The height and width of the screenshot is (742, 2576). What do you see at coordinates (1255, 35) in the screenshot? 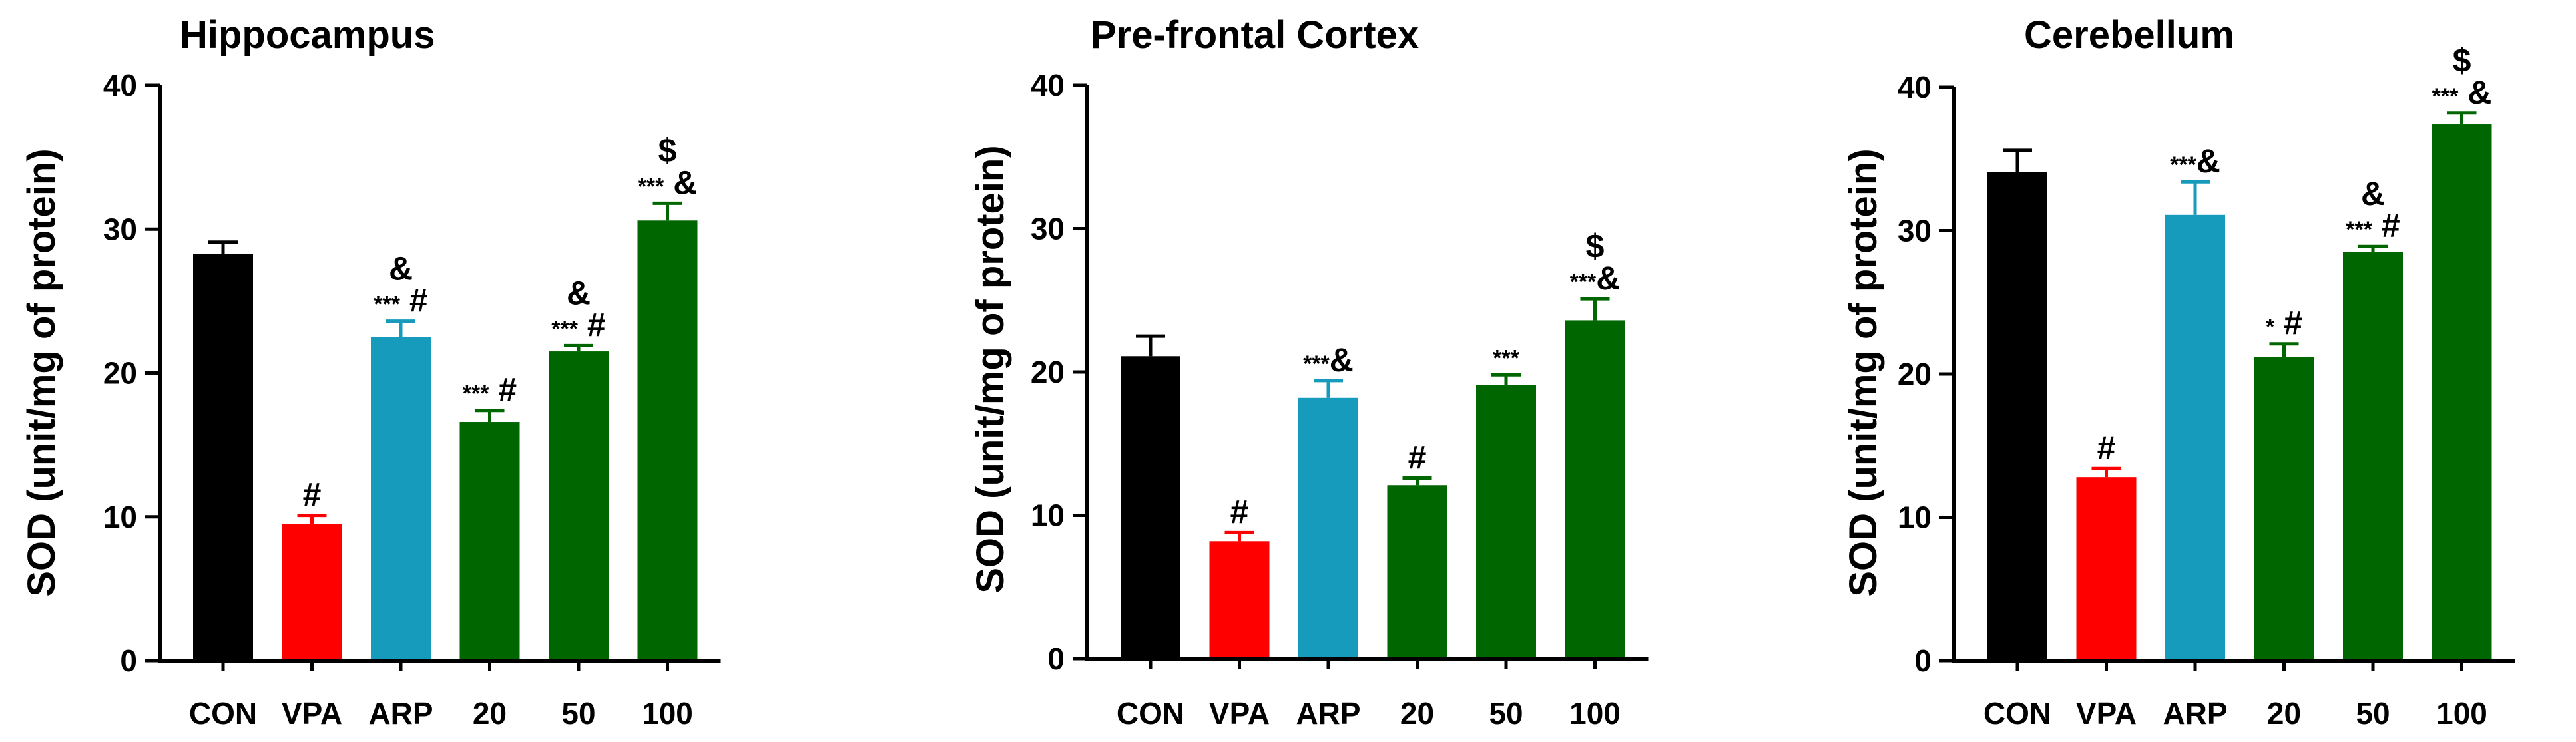
I see `chart-title: Pre-frontal Cortex` at bounding box center [1255, 35].